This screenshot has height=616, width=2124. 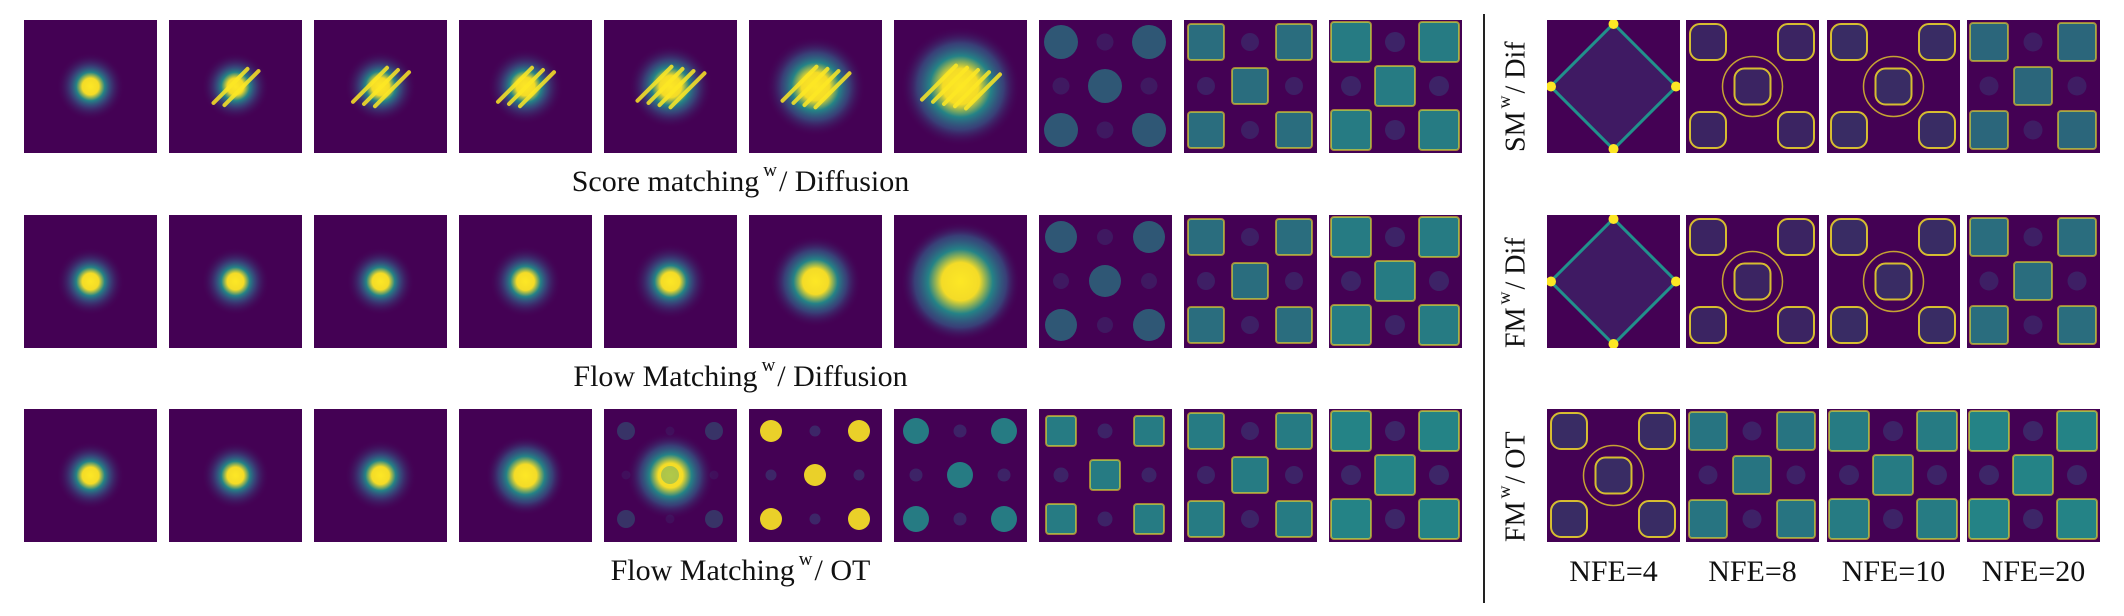 I want to click on nfe-label-4: NFE=4, so click(x=1613, y=572).